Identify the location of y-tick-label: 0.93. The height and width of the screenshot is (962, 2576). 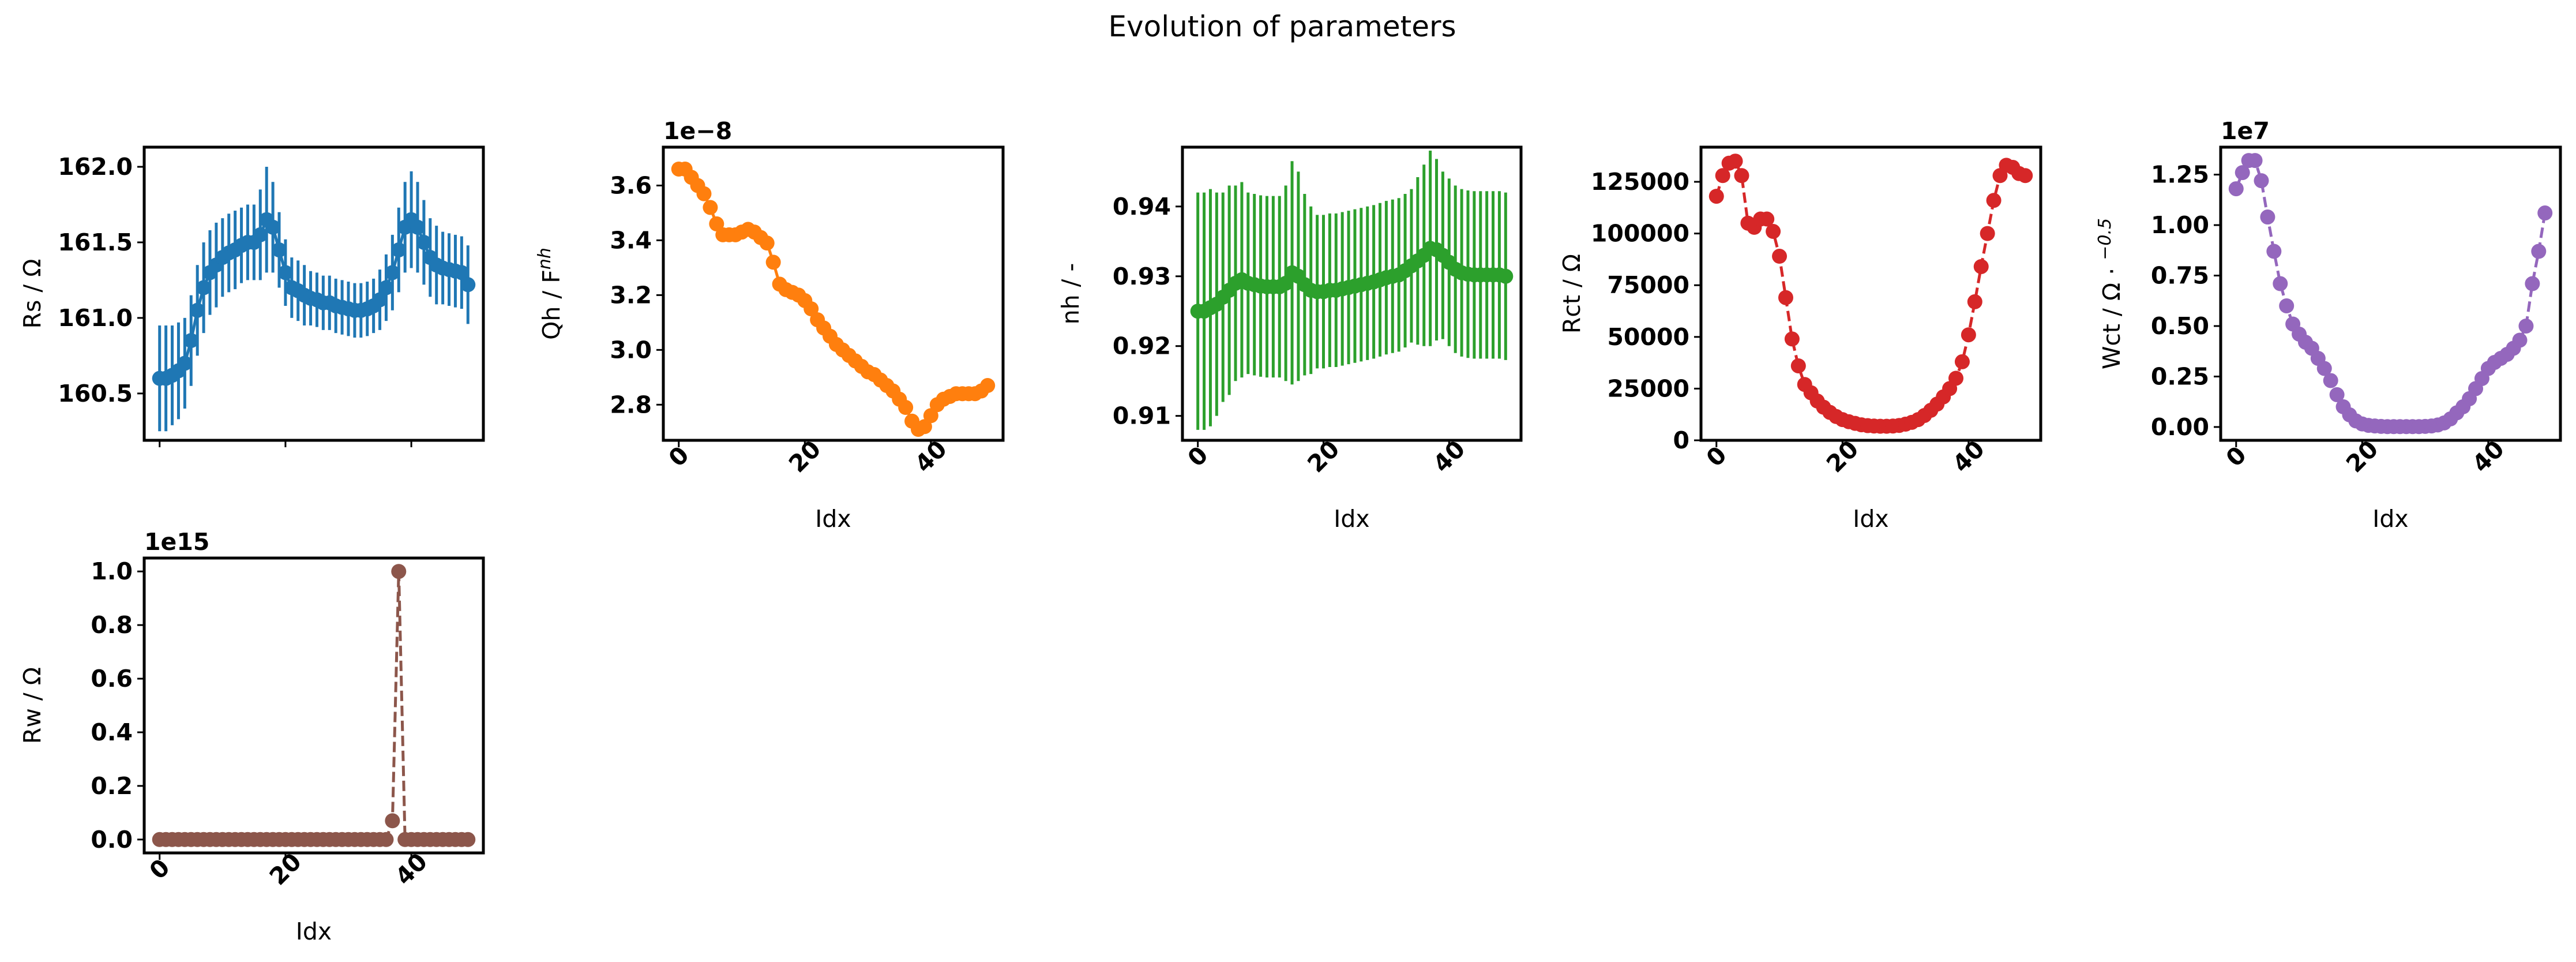
(1142, 276).